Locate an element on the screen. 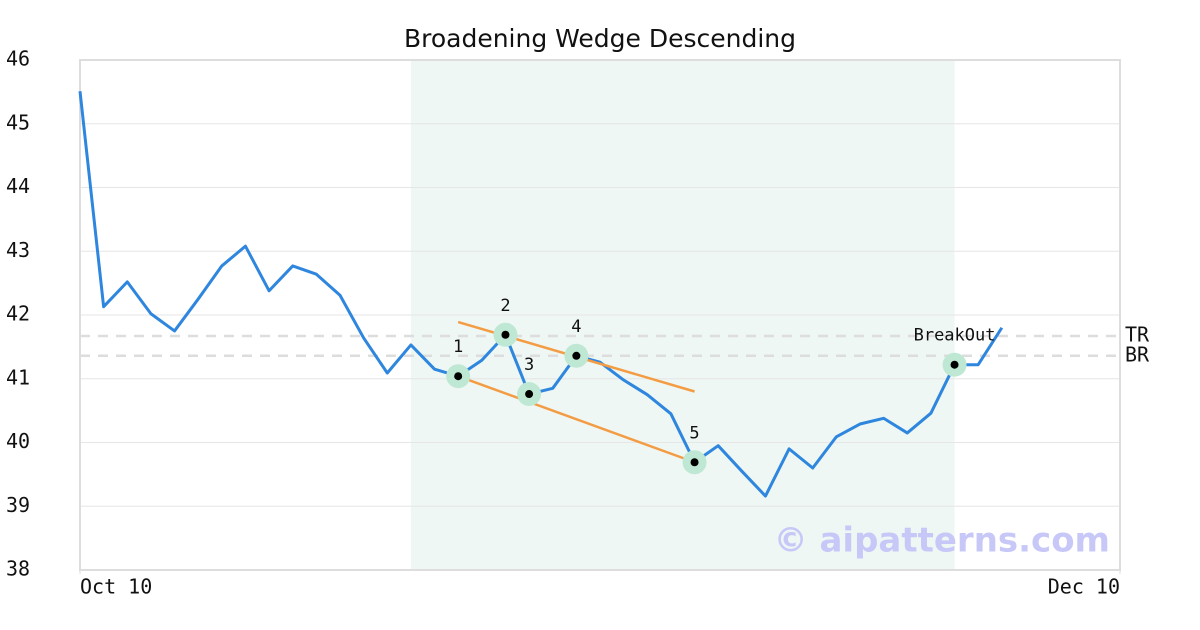 The width and height of the screenshot is (1200, 630). point-label: 3 is located at coordinates (529, 365).